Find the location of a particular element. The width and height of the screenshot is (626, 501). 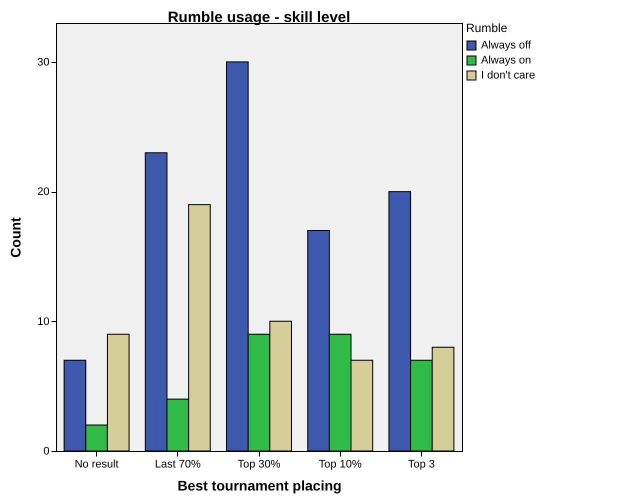

y-tick-label: 10 is located at coordinates (43, 322).